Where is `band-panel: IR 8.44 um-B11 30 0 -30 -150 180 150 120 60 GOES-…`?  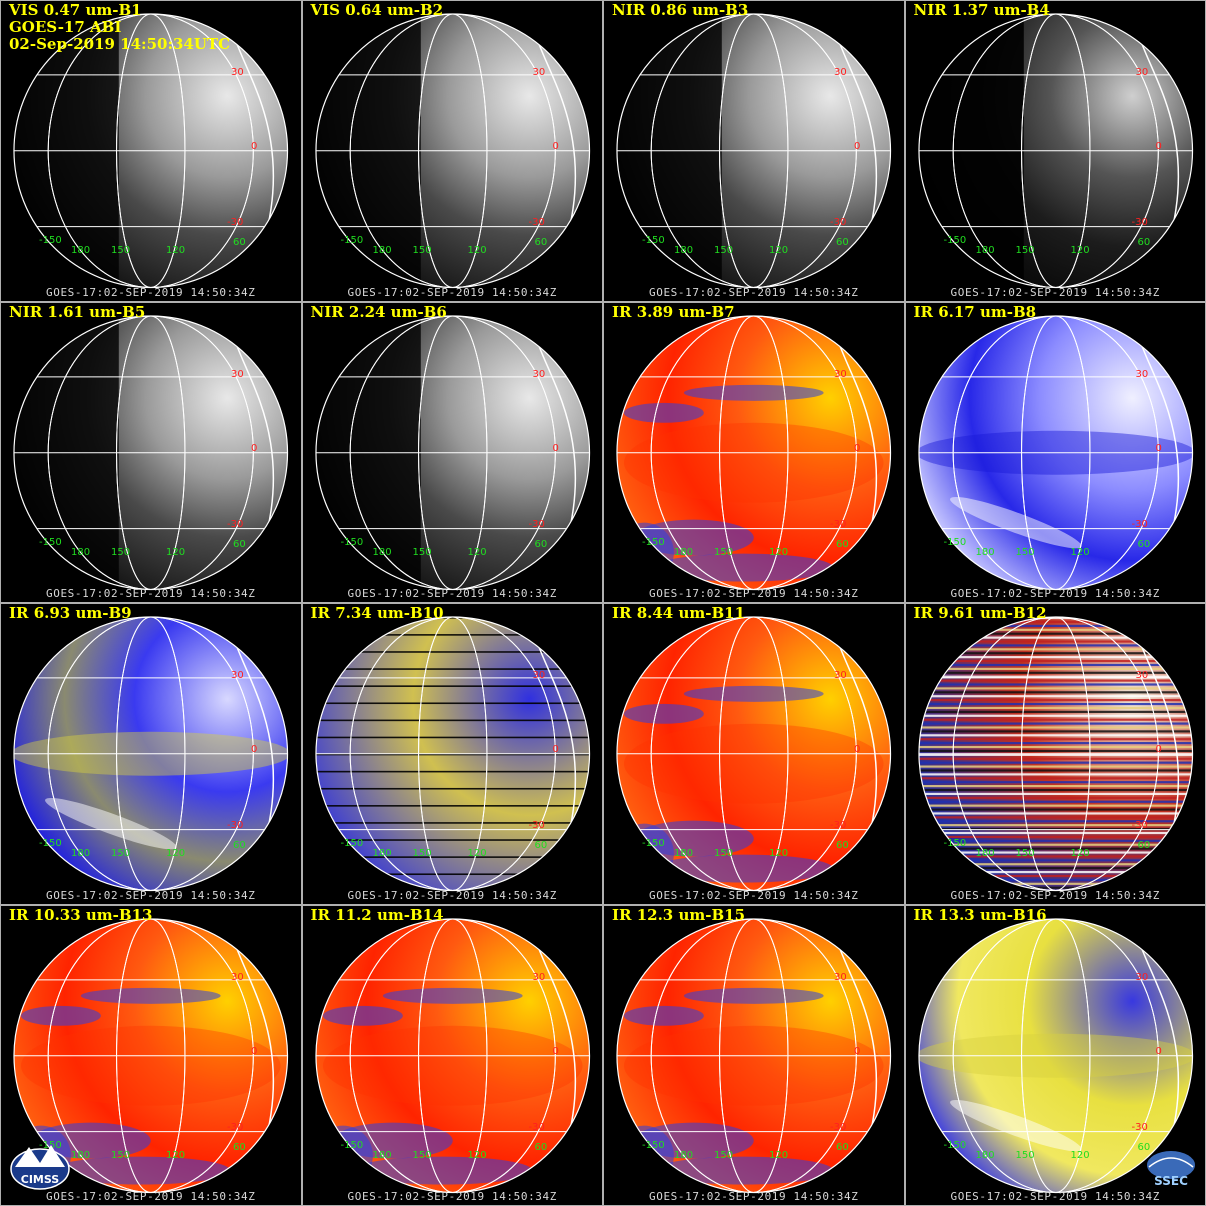
band-panel: IR 8.44 um-B11 30 0 -30 -150 180 150 120 60 GOES-… is located at coordinates (754, 754).